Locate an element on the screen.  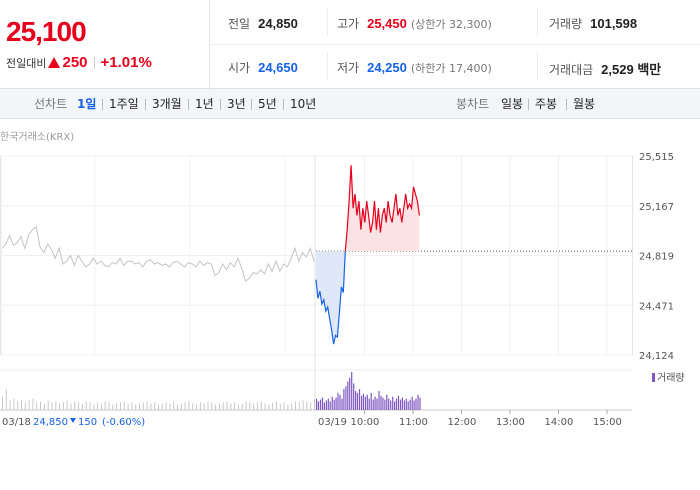
candle-tab-weekly: 주봉 is located at coordinates (546, 104).